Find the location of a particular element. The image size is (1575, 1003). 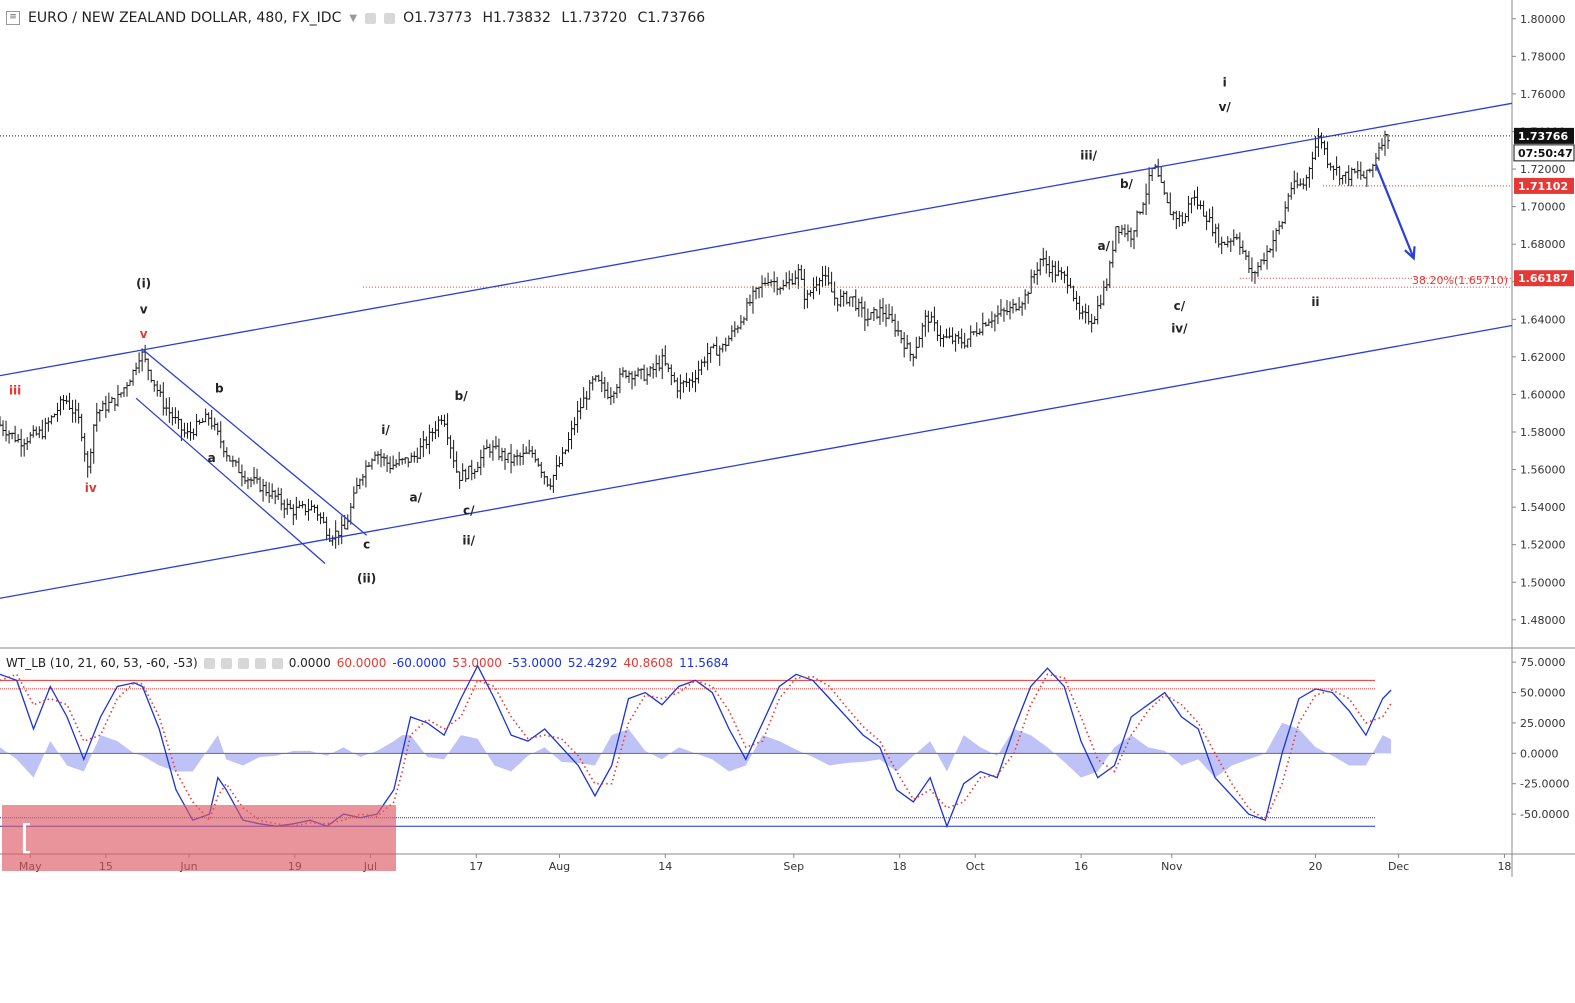

y-tick-label: 1.72000 is located at coordinates (1543, 169).